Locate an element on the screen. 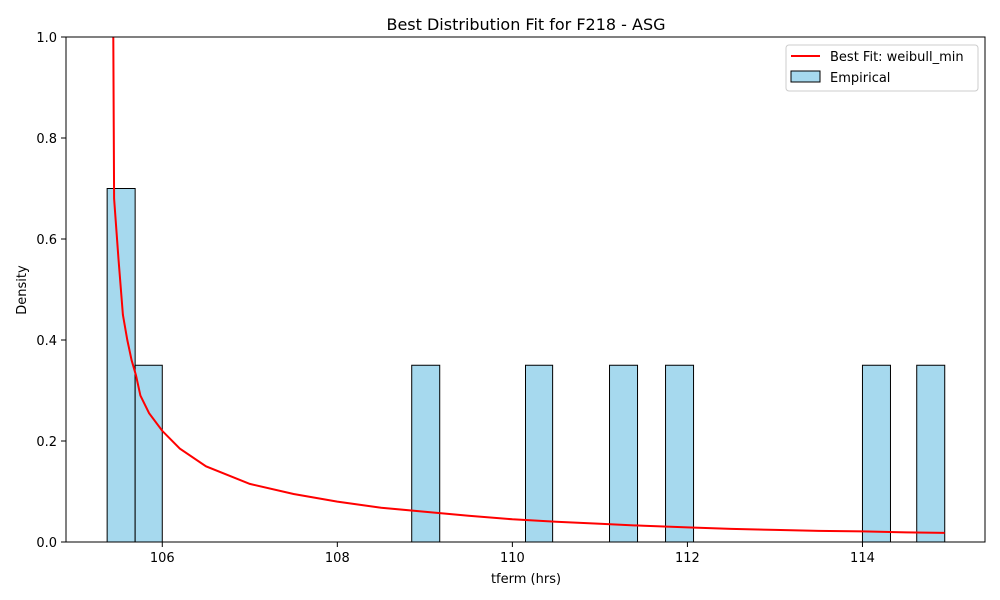  x-tick-label: 108 is located at coordinates (337, 558).